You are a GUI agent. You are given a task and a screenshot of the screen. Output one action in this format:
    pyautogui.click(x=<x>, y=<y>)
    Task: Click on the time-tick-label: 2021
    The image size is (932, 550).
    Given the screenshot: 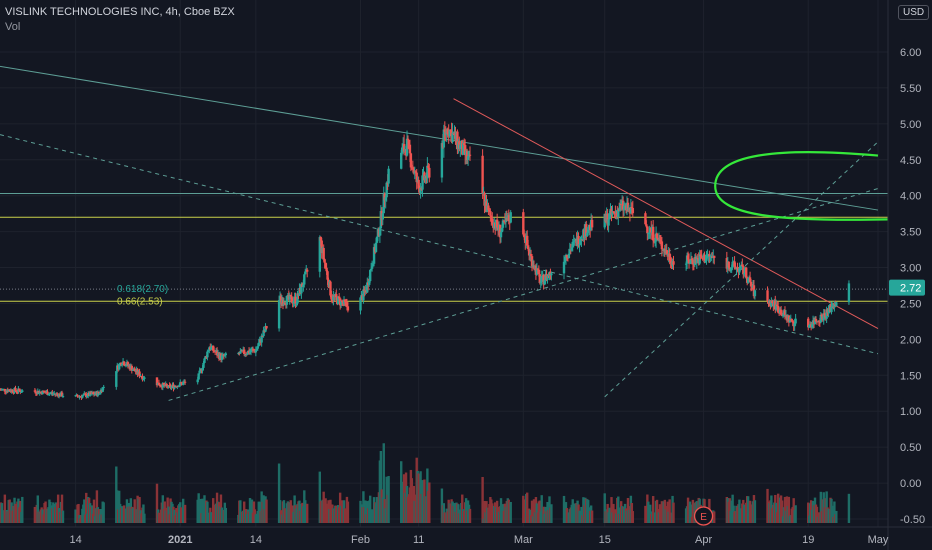 What is the action you would take?
    pyautogui.click(x=180, y=540)
    